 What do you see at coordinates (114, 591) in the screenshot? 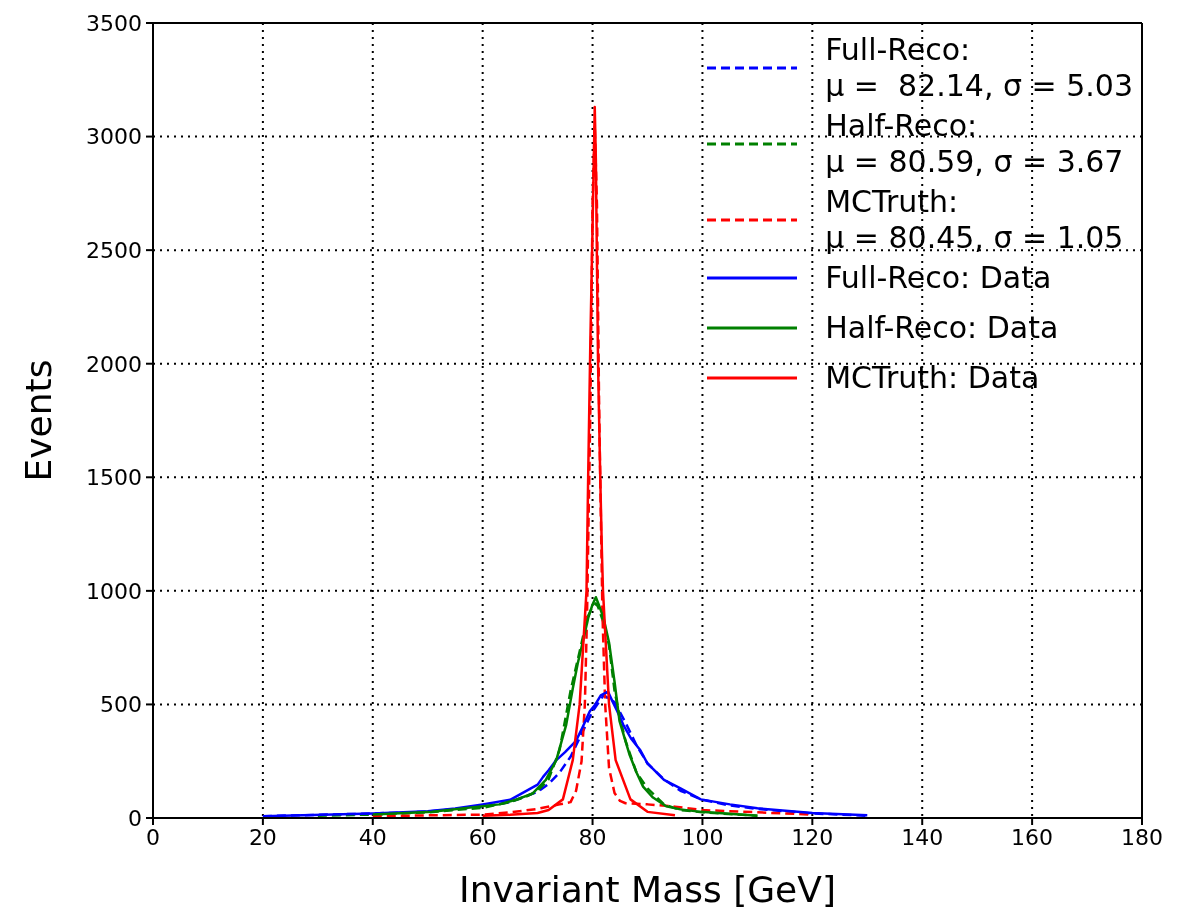
I see `y-tick-label: 1000` at bounding box center [114, 591].